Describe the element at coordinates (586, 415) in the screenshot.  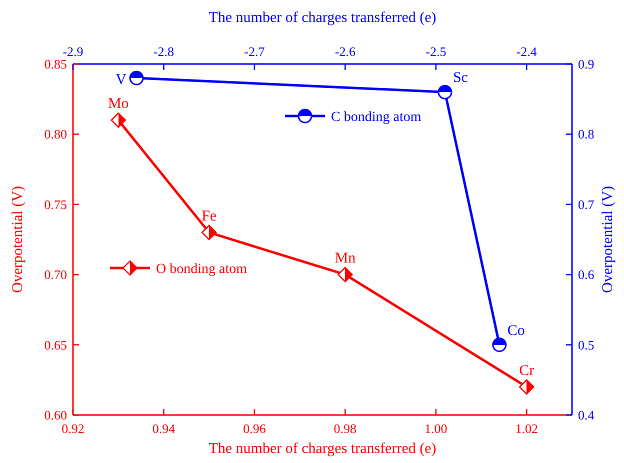
I see `y2-tick-label: 0.4` at that location.